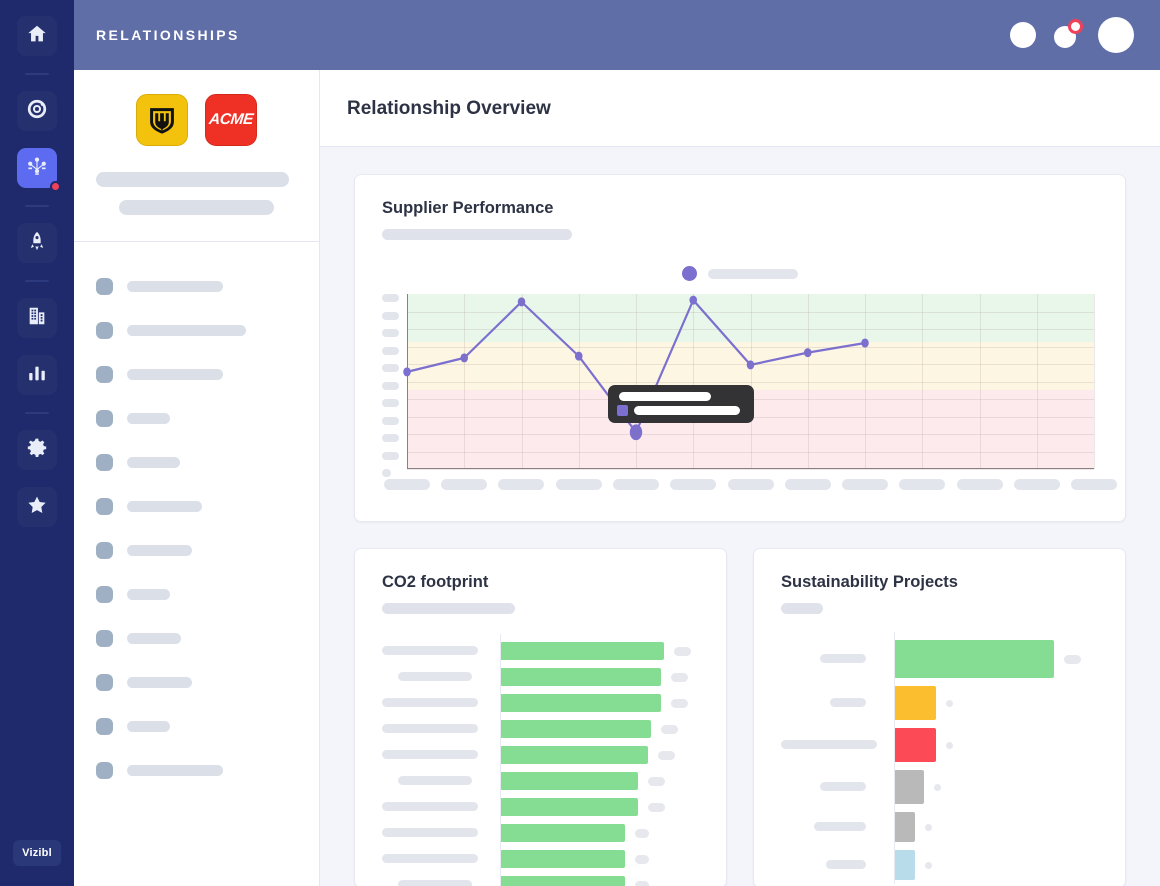  I want to click on line-series, so click(750, 368).